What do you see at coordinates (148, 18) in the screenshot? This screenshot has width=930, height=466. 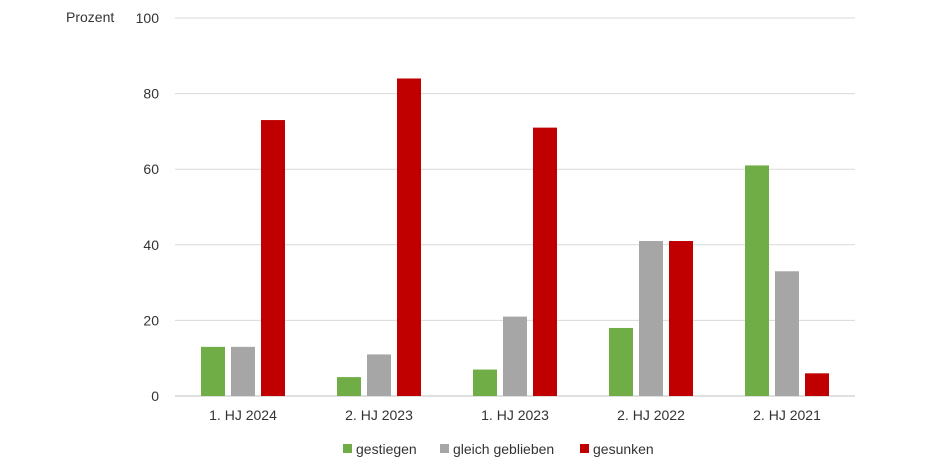 I see `y-tick-label: 100` at bounding box center [148, 18].